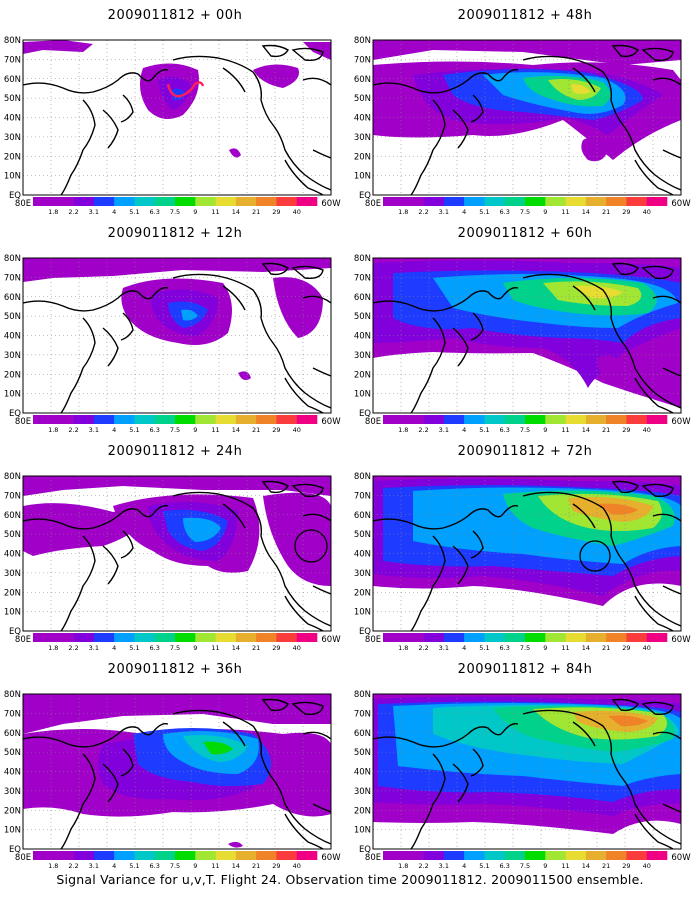 This screenshot has width=700, height=900. Describe the element at coordinates (365, 632) in the screenshot. I see `lat-tick-label: EQ` at that location.